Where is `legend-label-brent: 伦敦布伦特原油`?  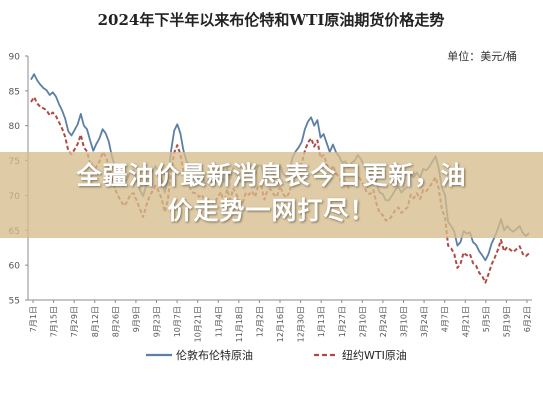 legend-label-brent: 伦敦布伦特原油 is located at coordinates (214, 355).